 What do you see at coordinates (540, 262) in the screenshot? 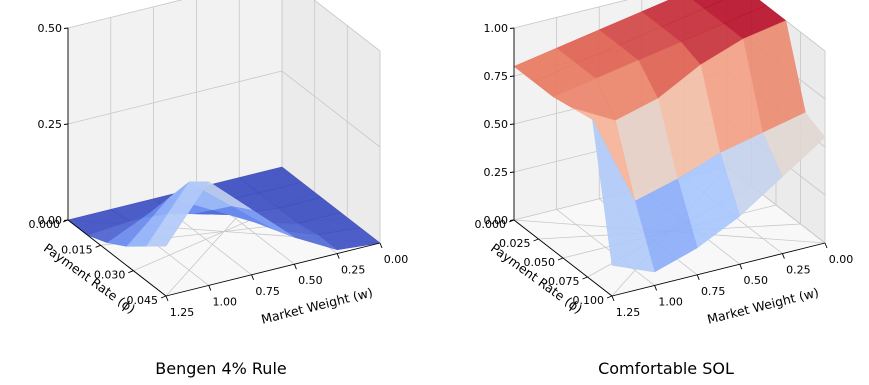
I see `y-tick-label: 0.050` at bounding box center [540, 262].